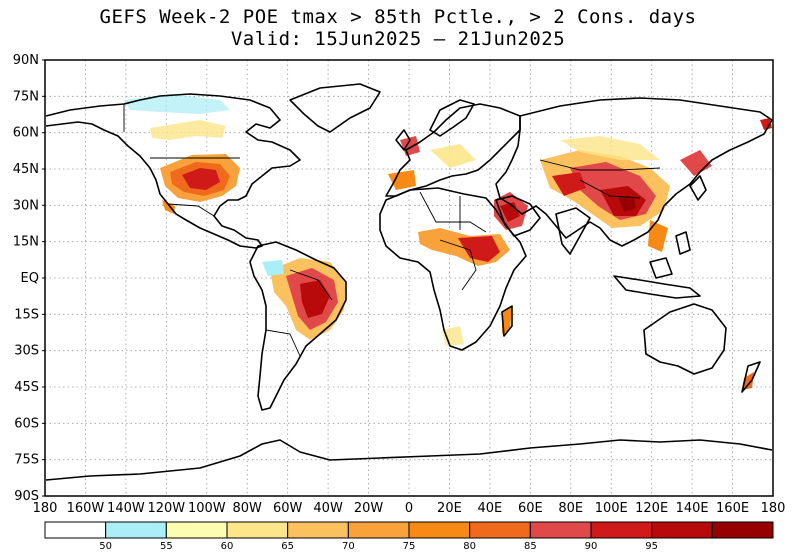 This screenshot has height=560, width=796. Describe the element at coordinates (530, 508) in the screenshot. I see `longitude-label: 60E` at that location.